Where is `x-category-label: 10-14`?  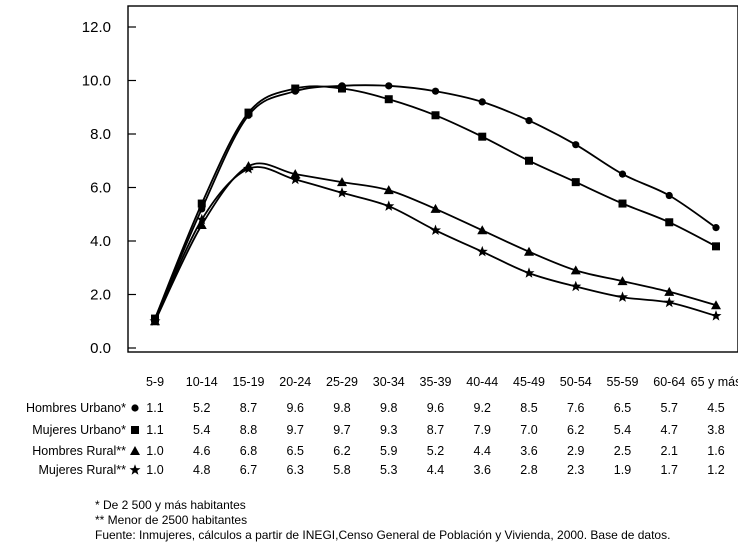
x-category-label: 10-14 is located at coordinates (202, 382).